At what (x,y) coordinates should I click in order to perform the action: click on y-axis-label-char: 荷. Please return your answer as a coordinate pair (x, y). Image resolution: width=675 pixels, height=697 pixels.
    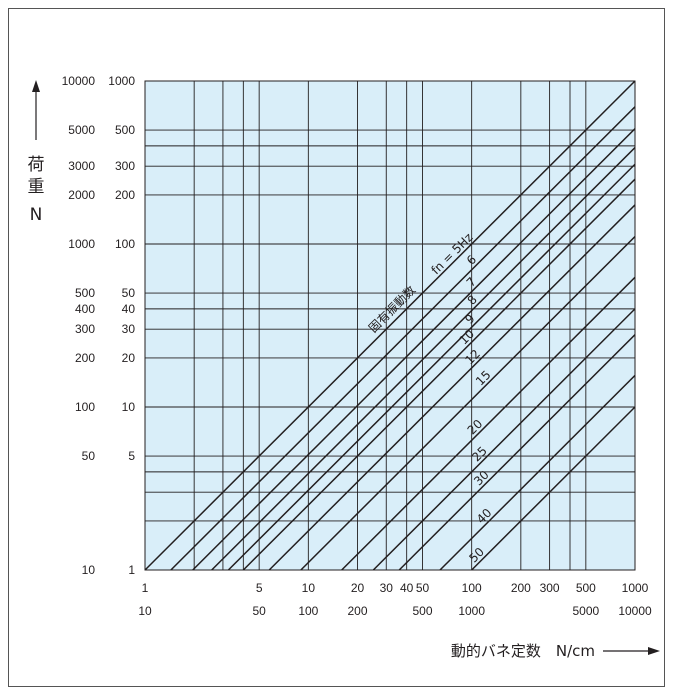
    Looking at the image, I should click on (36, 165).